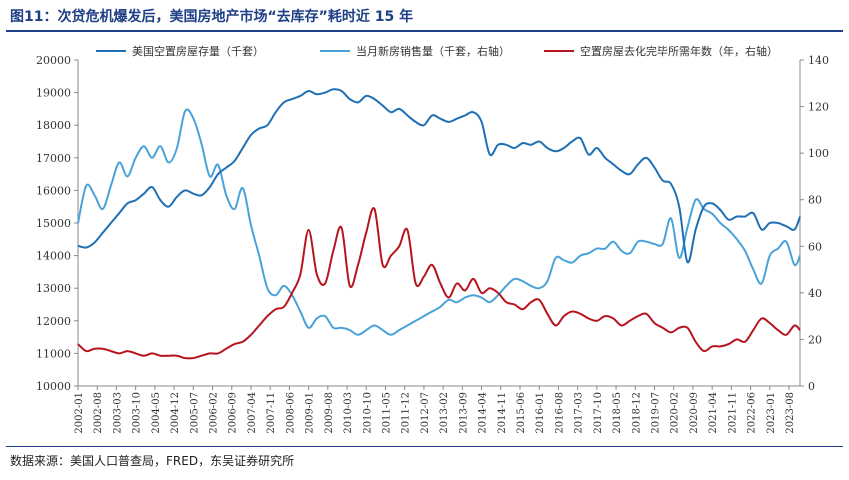 This screenshot has width=849, height=480. Describe the element at coordinates (559, 413) in the screenshot. I see `x-tick-label: 2016-08` at that location.